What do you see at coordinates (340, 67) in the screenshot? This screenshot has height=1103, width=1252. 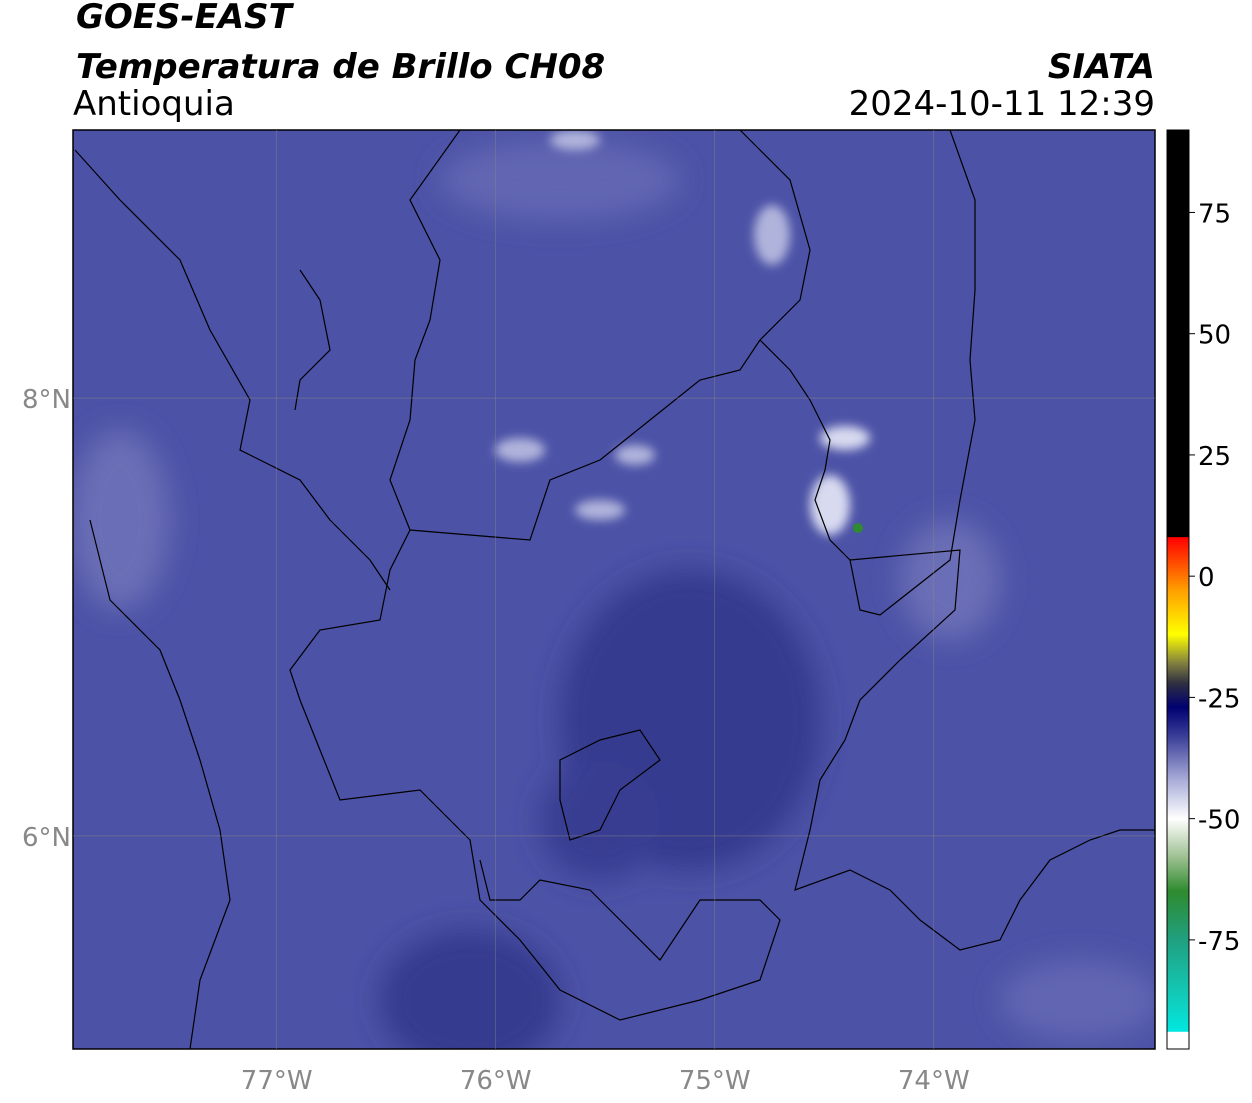 I see `subtitle: Temperatura de Brillo CH08` at bounding box center [340, 67].